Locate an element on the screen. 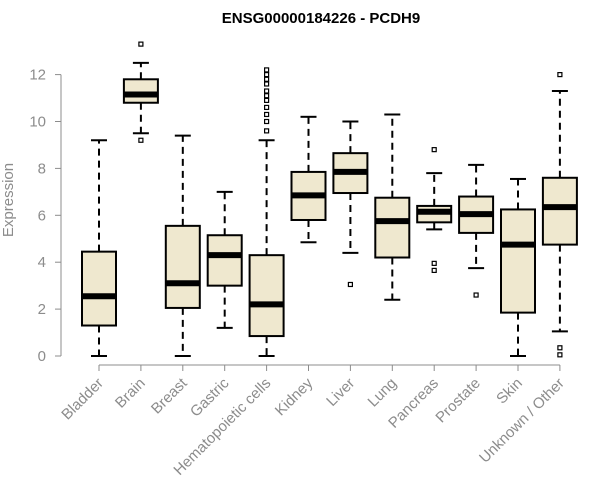  chart-title: ENSG00000184226 - PCDH9 is located at coordinates (321, 18).